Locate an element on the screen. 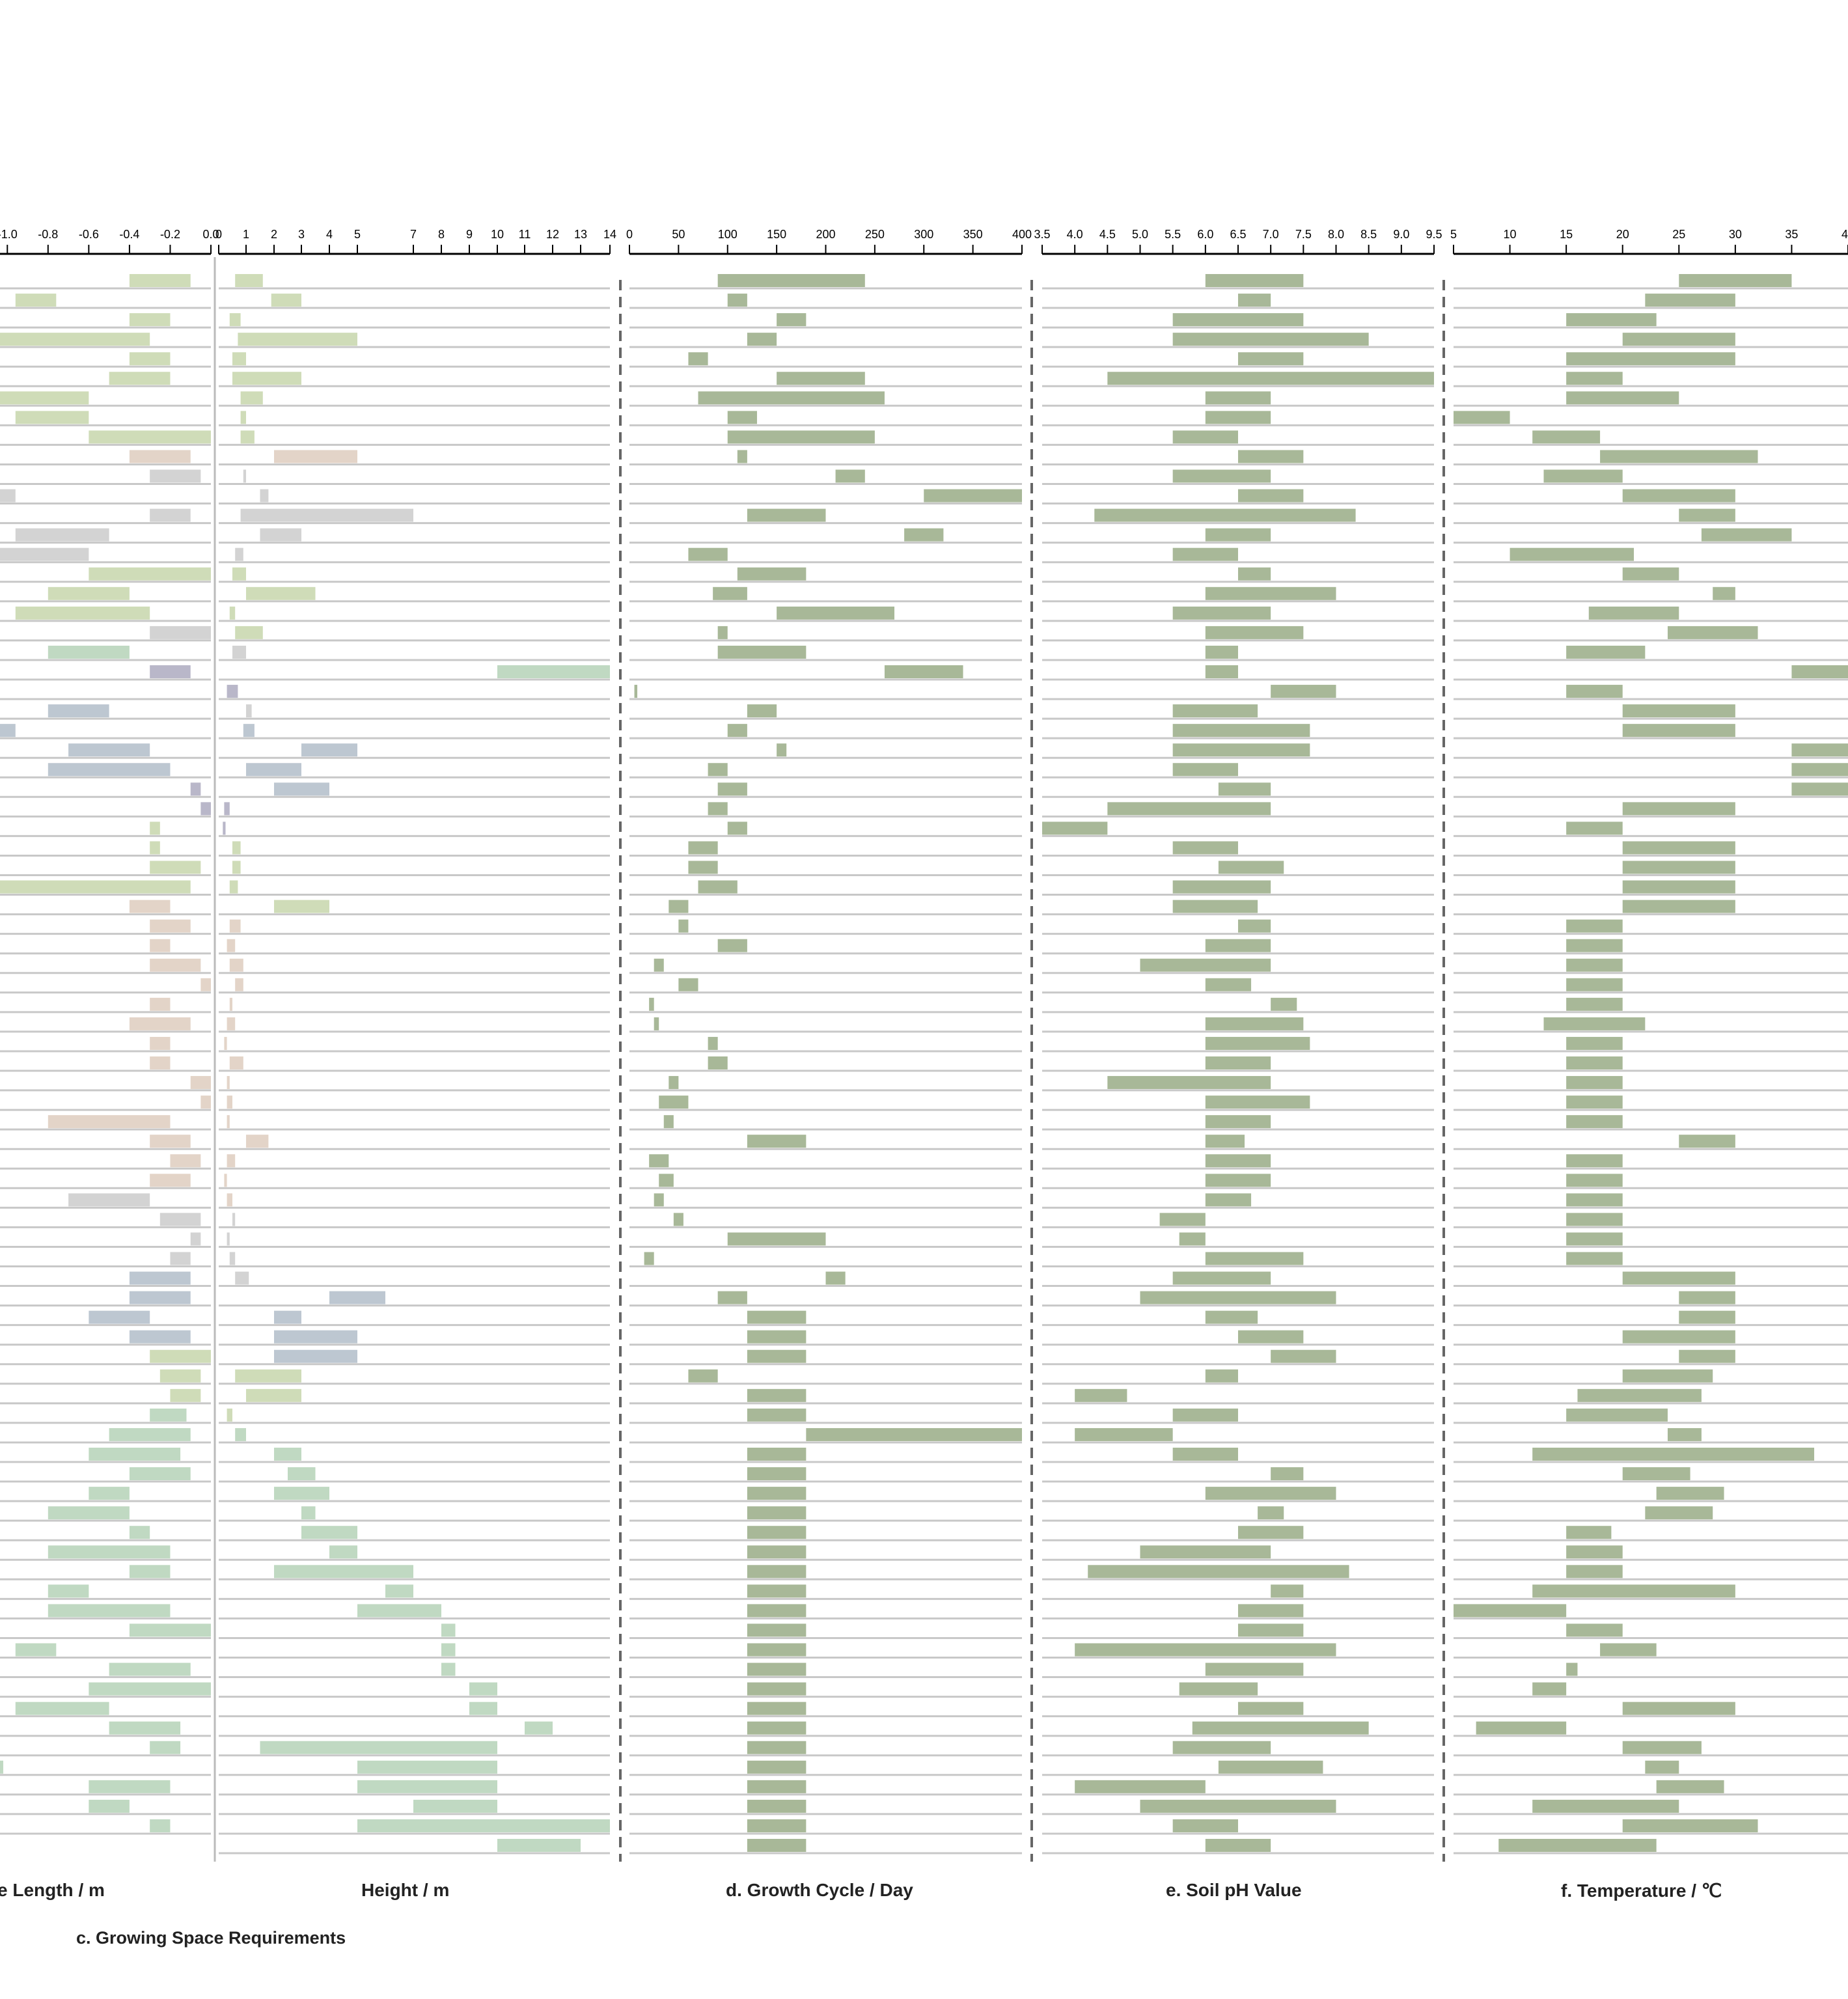  tick-label-soil-ph: 4.5 is located at coordinates (1107, 234).